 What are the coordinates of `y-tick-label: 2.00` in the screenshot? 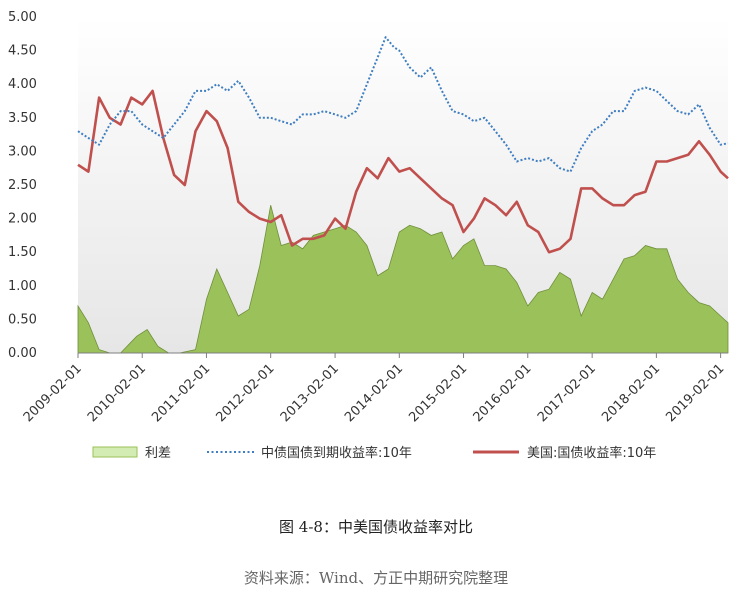 It's located at (22, 219).